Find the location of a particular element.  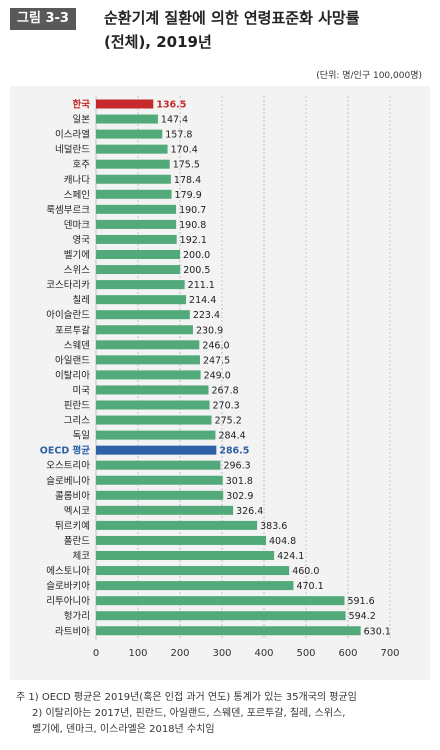

value-label: 223.4 is located at coordinates (206, 315).